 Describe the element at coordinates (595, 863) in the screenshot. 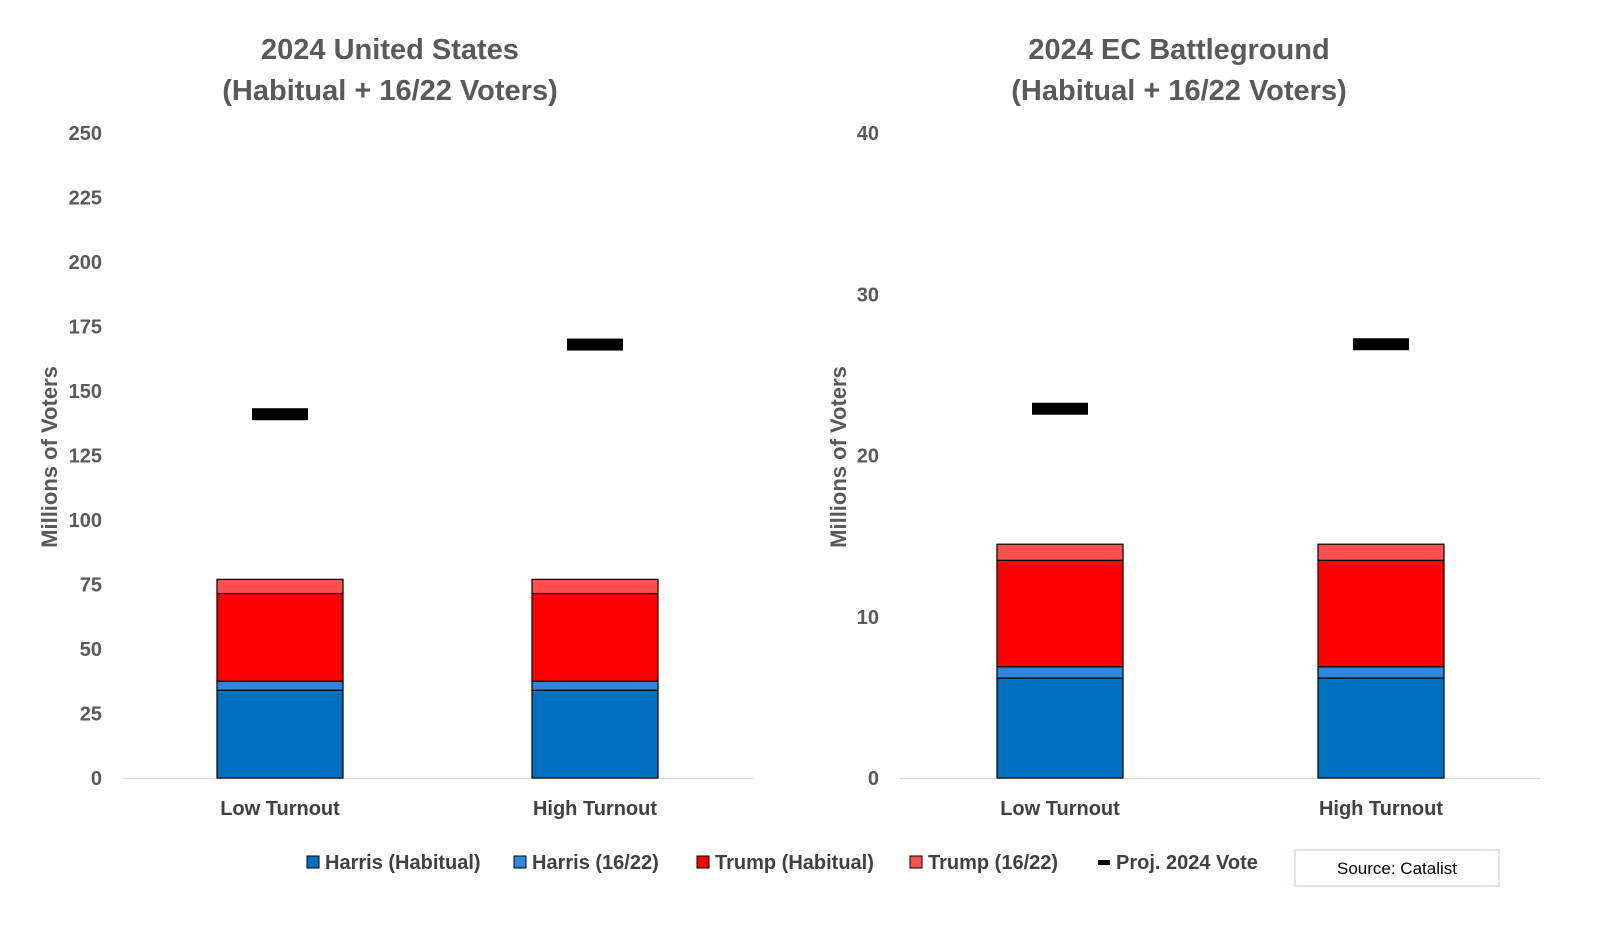

I see `legend-label: Harris (16/22)` at that location.